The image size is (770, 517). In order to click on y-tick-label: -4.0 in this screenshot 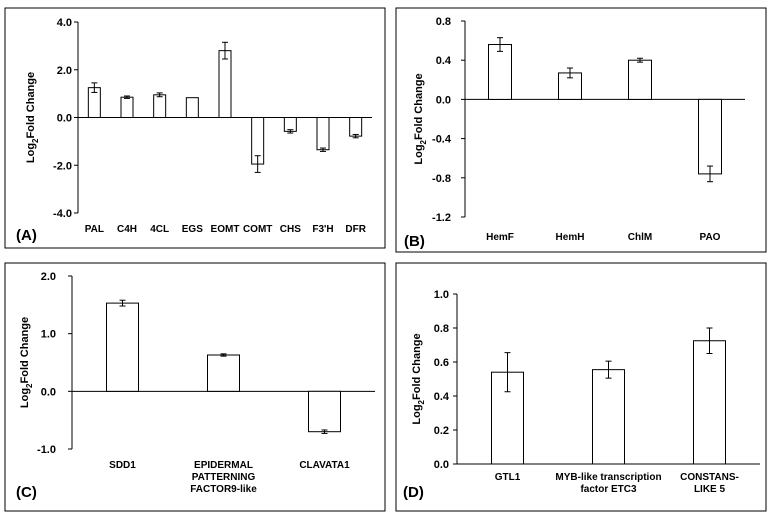, I will do `click(62, 214)`.